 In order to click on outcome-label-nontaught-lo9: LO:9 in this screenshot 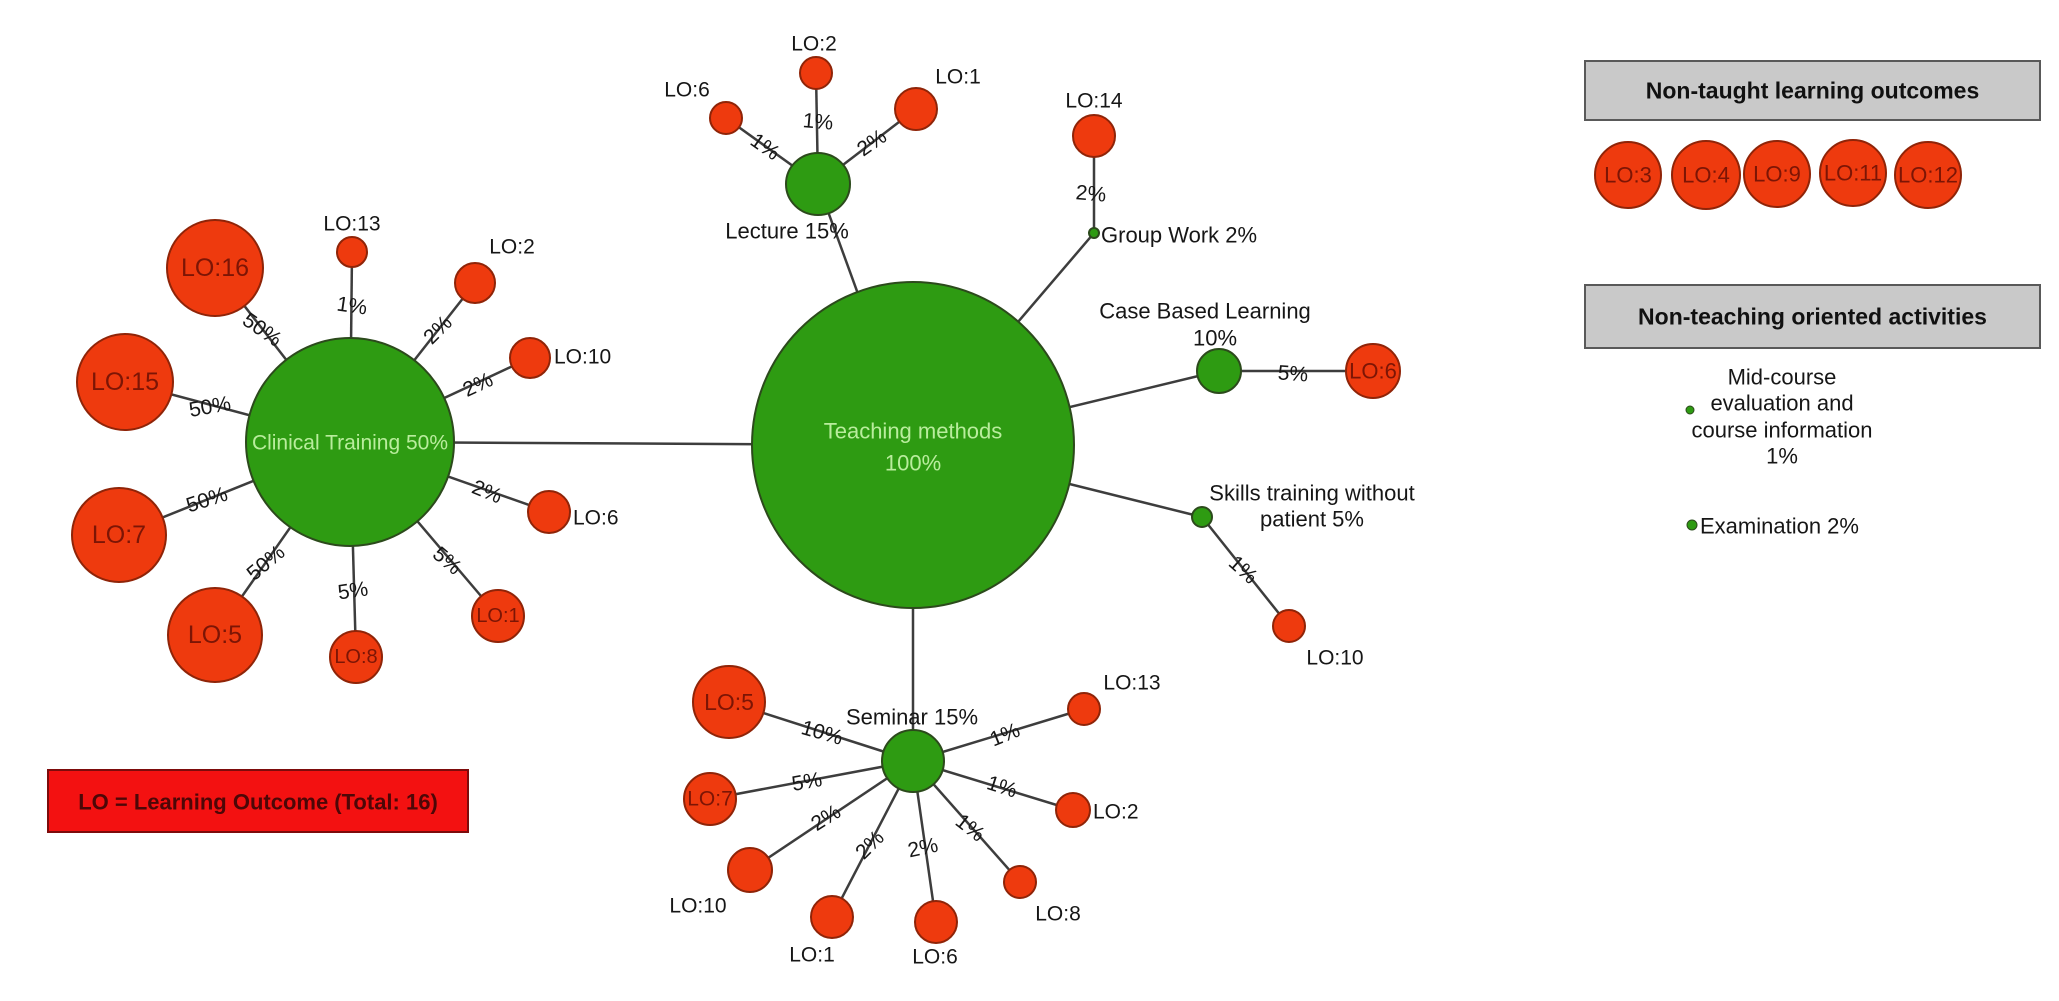, I will do `click(1777, 174)`.